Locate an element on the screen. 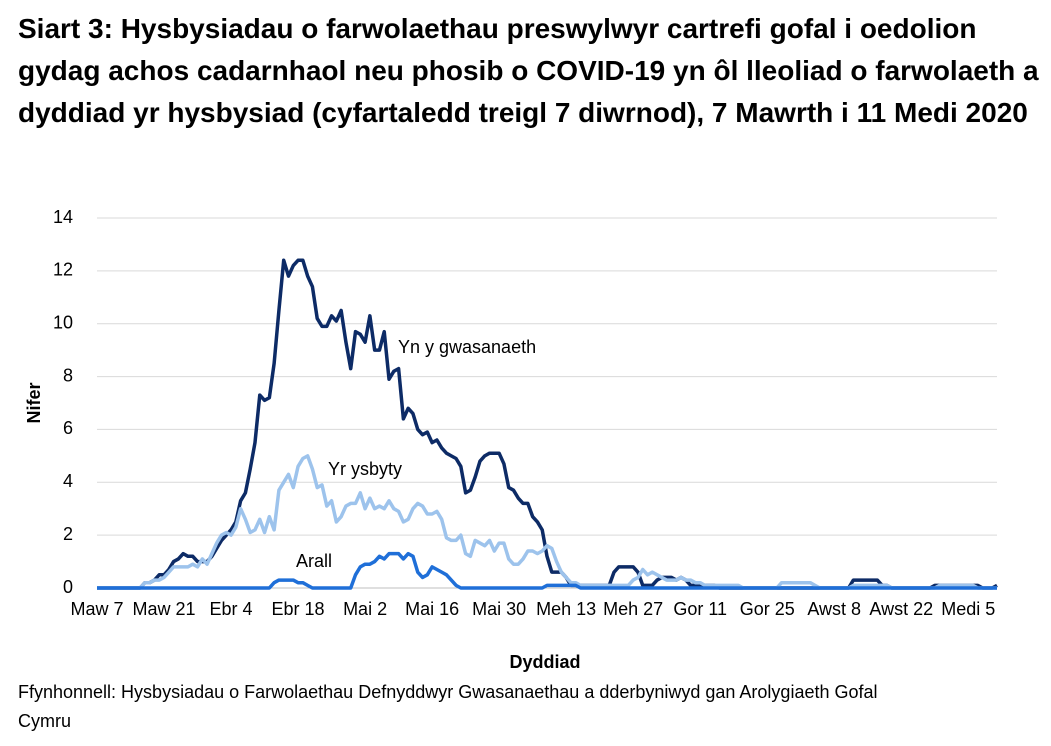 The width and height of the screenshot is (1051, 746). x-tick-label: Meh 27 is located at coordinates (633, 609).